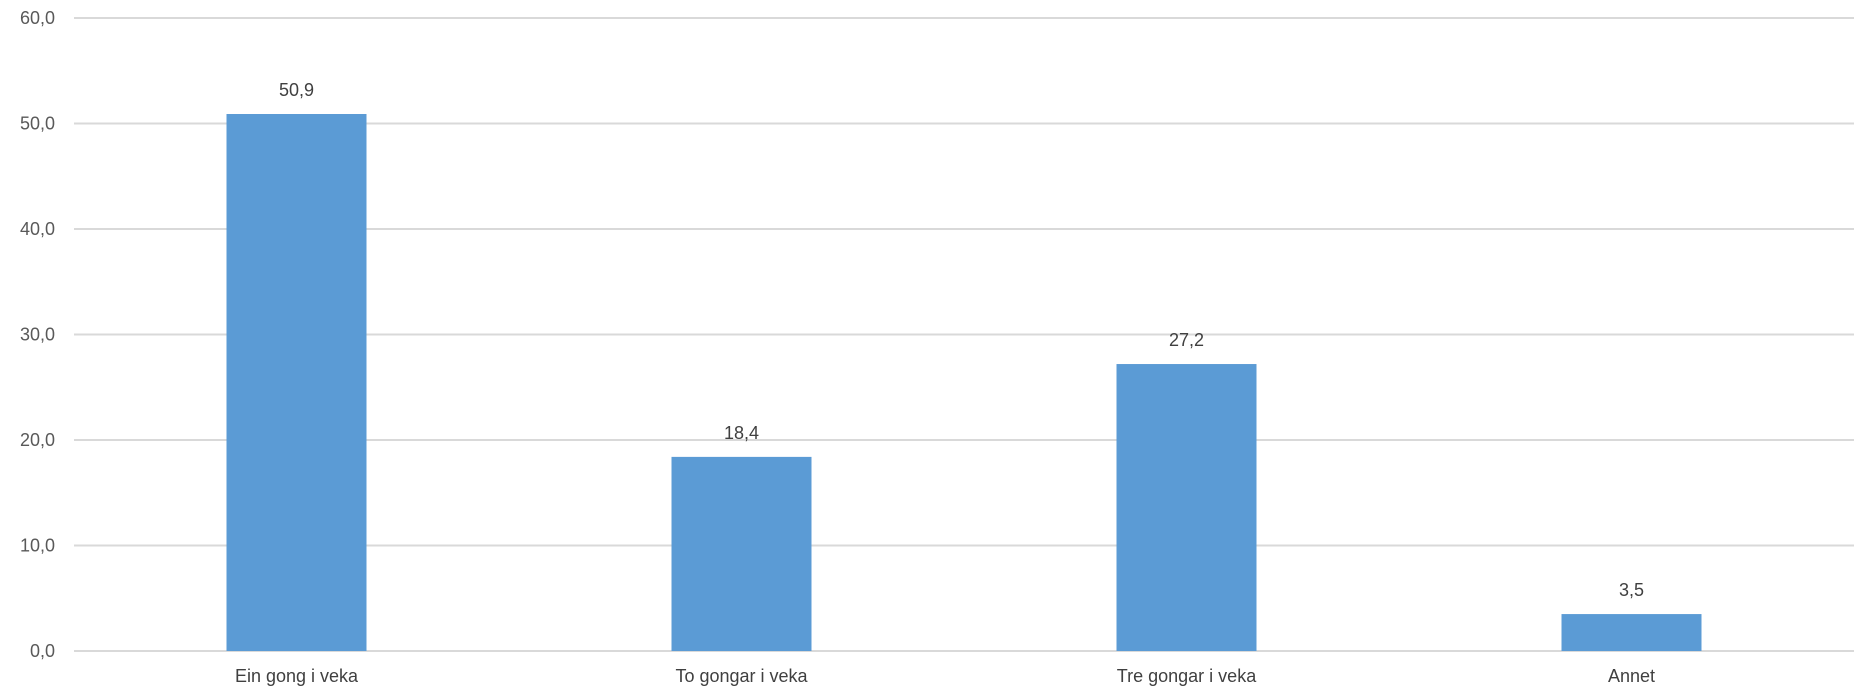 The width and height of the screenshot is (1854, 689). What do you see at coordinates (741, 676) in the screenshot?
I see `x-category-label: To gongar i veka` at bounding box center [741, 676].